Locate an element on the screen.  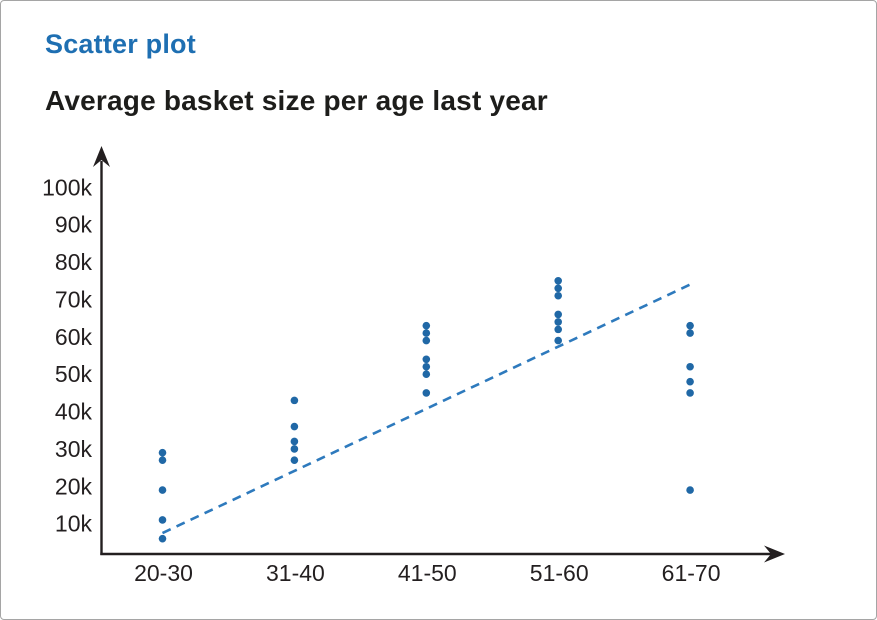
y-tick-label: 30k is located at coordinates (74, 449).